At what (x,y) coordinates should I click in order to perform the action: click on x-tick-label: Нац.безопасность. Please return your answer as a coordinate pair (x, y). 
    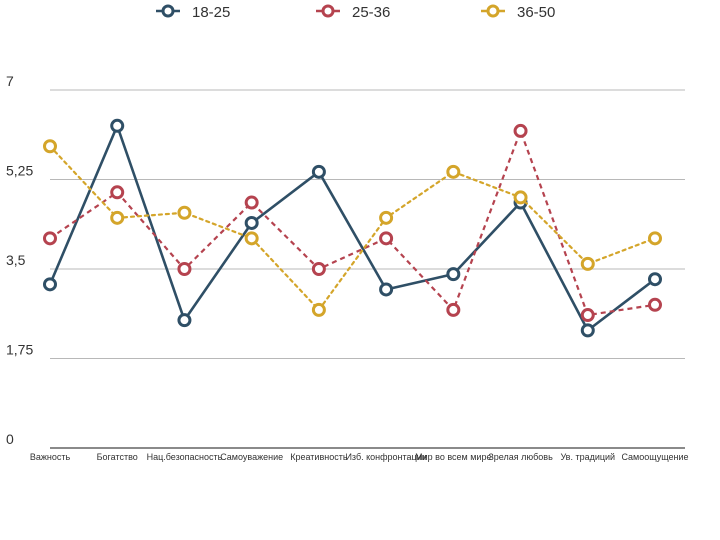
    Looking at the image, I should click on (185, 457).